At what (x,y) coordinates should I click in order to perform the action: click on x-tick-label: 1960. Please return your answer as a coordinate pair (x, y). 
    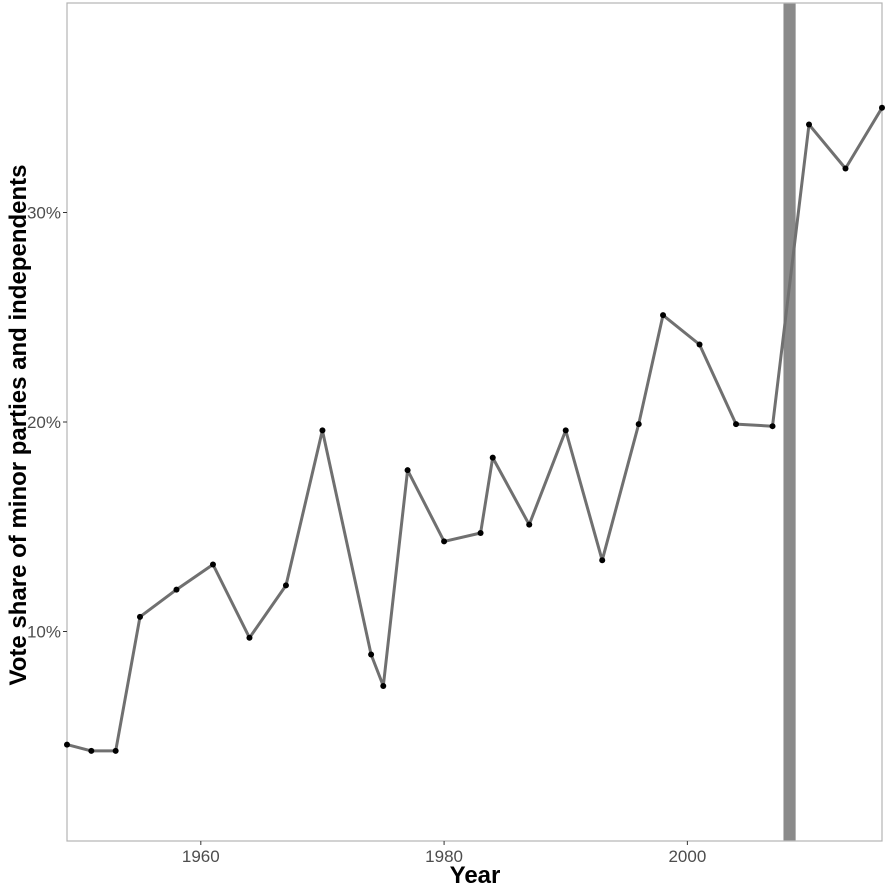
    Looking at the image, I should click on (201, 856).